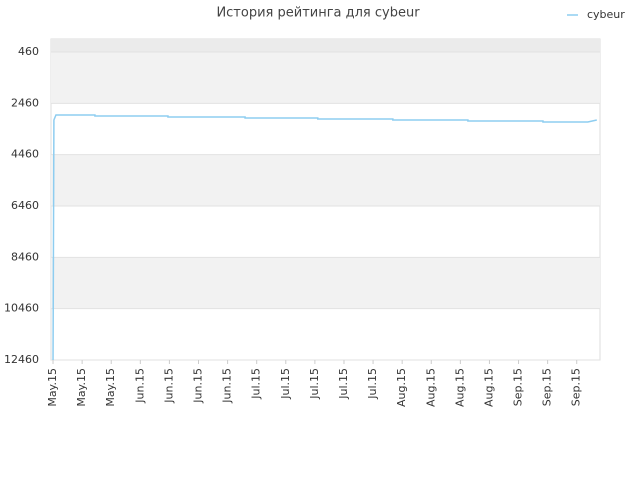  Describe the element at coordinates (606, 14) in the screenshot. I see `legend-label: cybeur` at that location.